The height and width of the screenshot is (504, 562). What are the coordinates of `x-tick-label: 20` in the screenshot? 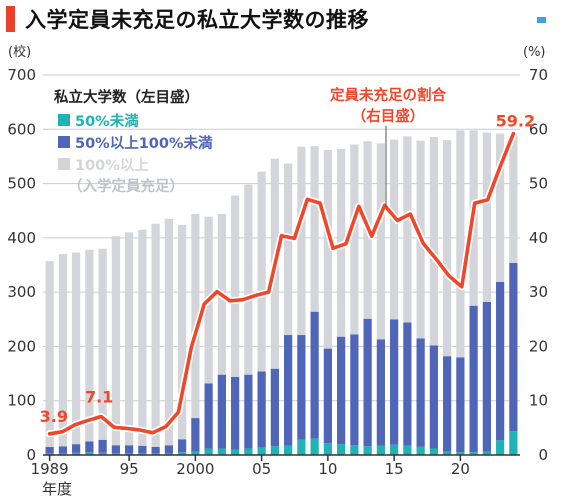 It's located at (460, 469).